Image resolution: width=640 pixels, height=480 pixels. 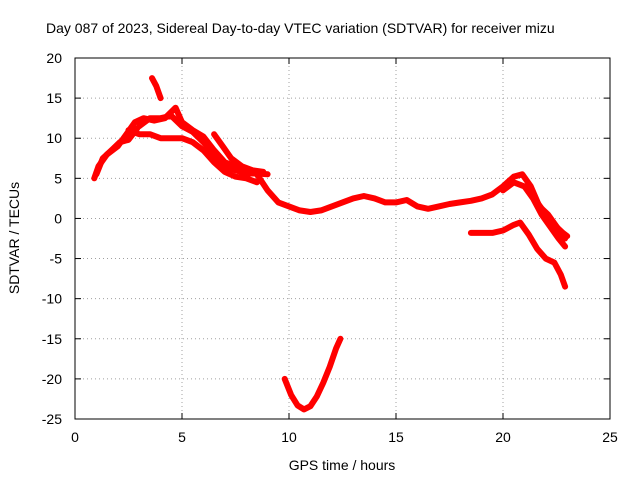 I want to click on y-tick-label: 0, so click(x=58, y=218).